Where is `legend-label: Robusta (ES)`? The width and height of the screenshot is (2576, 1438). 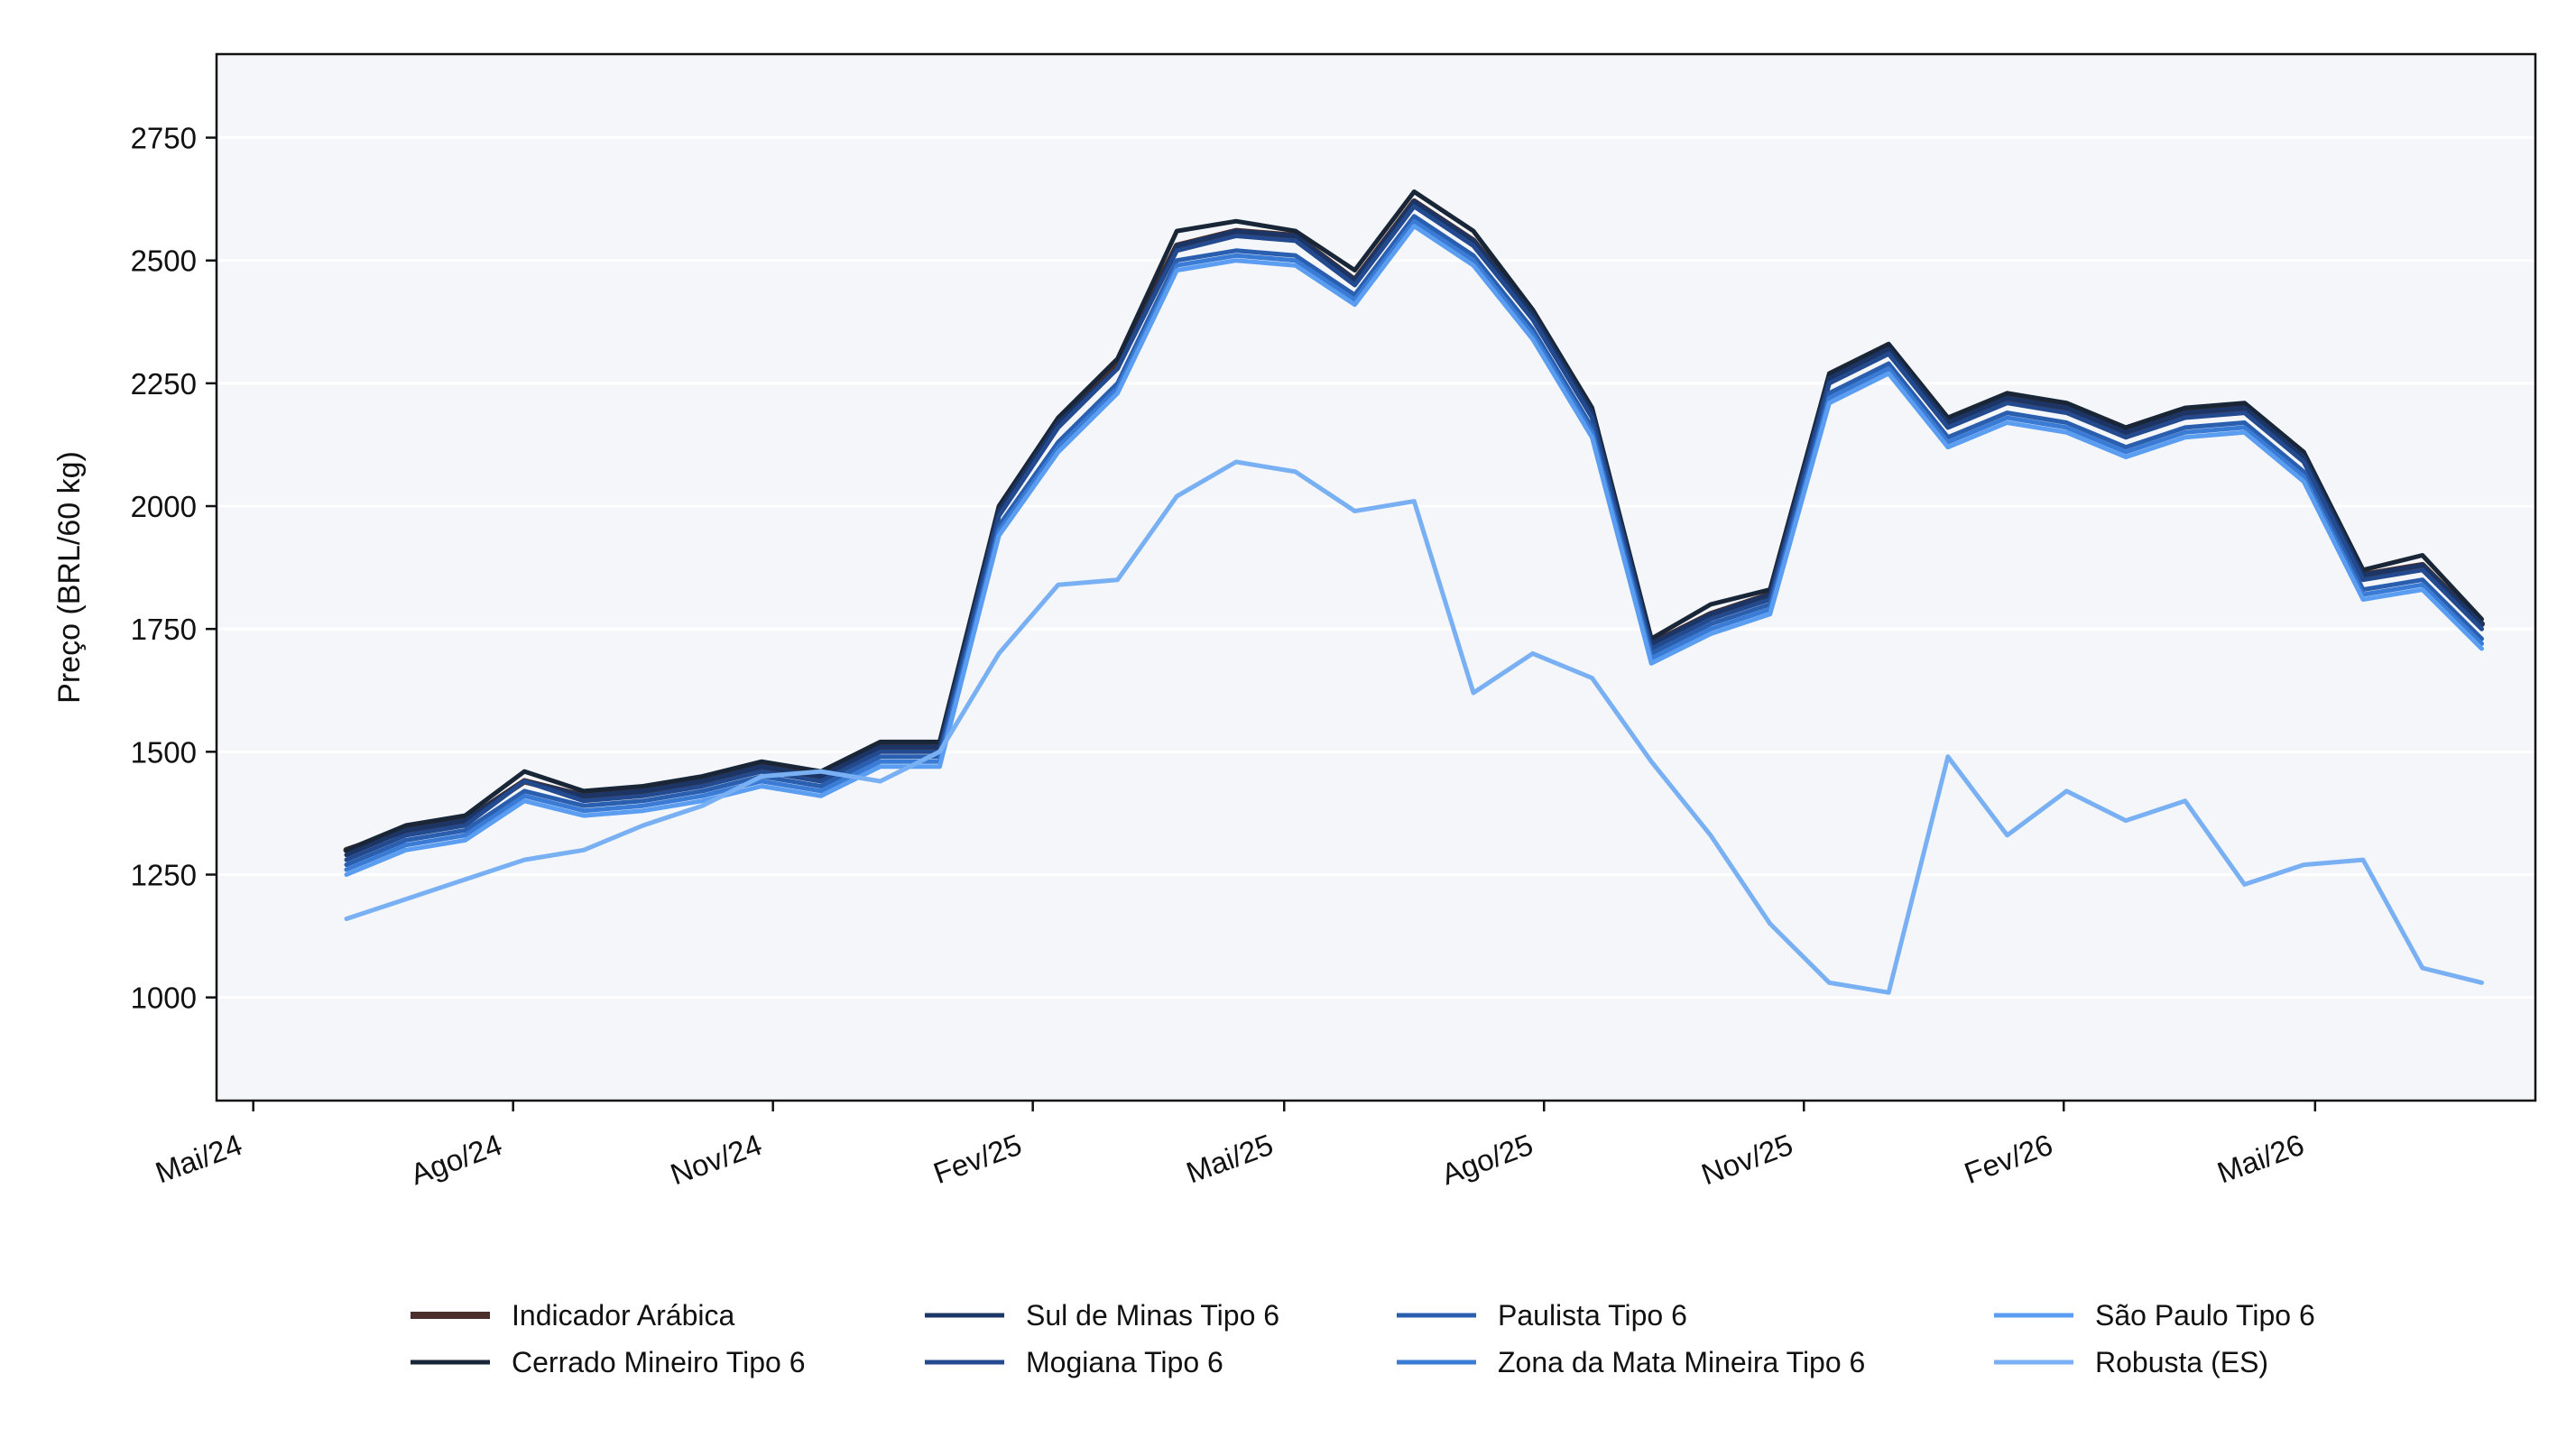 legend-label: Robusta (ES) is located at coordinates (2181, 1362).